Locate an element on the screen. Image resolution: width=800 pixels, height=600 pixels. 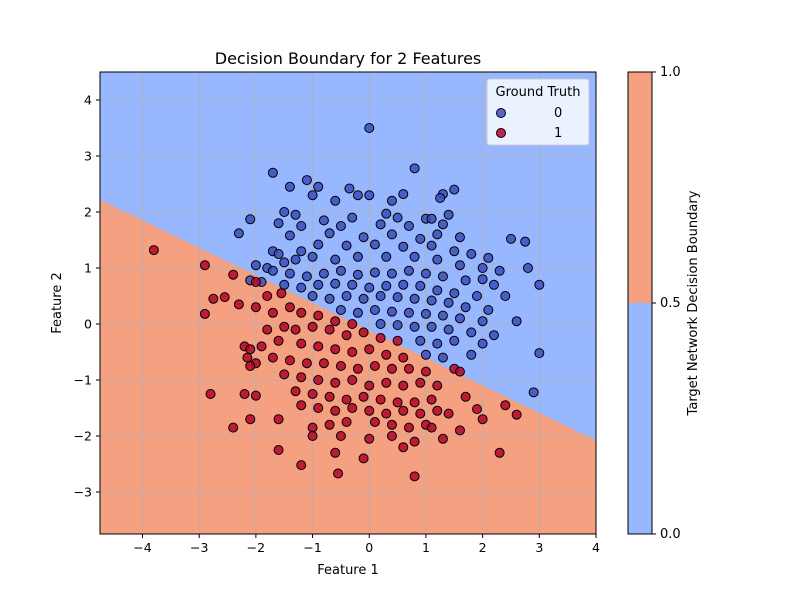
x-tick-label: −4 is located at coordinates (142, 547).